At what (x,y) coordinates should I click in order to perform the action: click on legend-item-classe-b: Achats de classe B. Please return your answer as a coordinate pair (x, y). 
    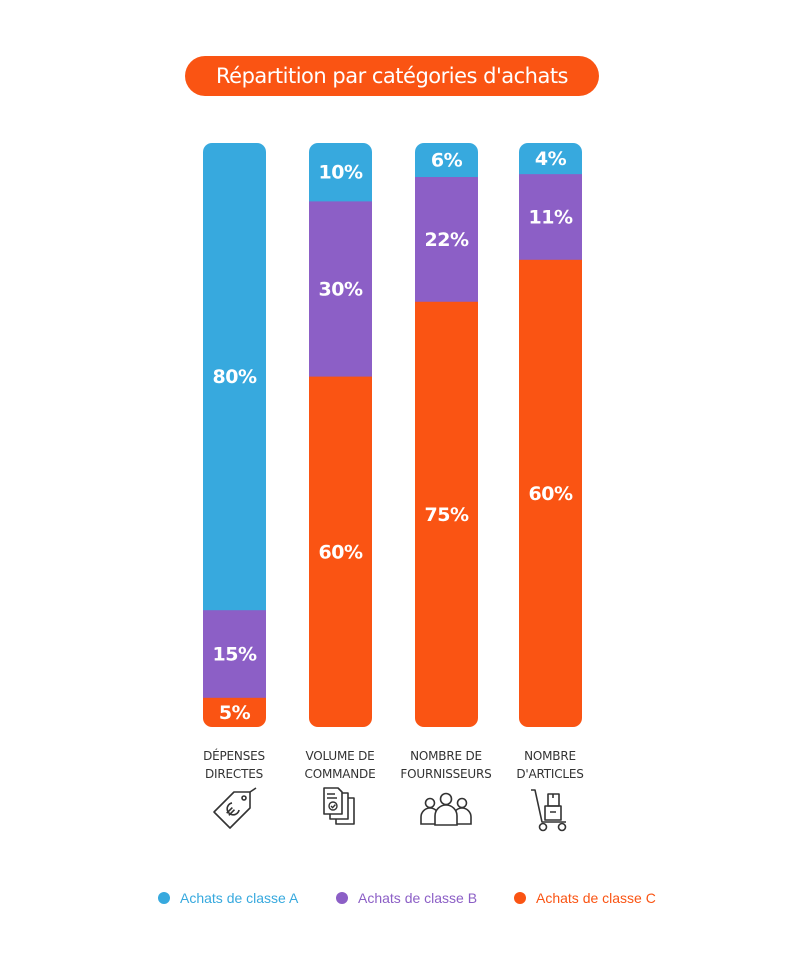
    Looking at the image, I should click on (406, 898).